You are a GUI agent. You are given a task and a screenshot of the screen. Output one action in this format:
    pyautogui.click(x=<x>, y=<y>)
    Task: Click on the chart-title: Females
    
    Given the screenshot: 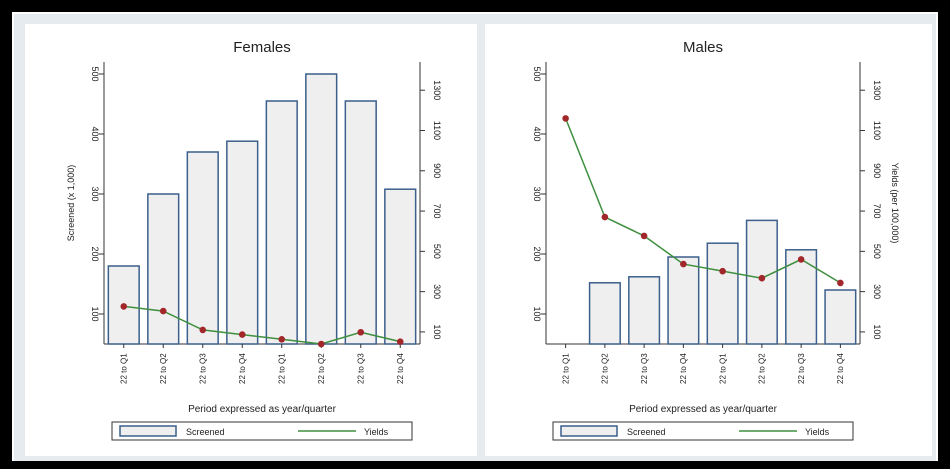 What is the action you would take?
    pyautogui.click(x=262, y=47)
    